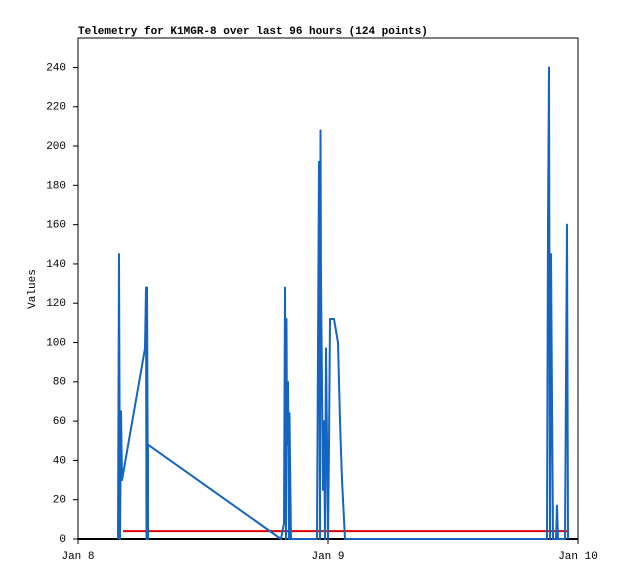 This screenshot has height=579, width=618. What do you see at coordinates (56, 226) in the screenshot?
I see `y-tick-label: 160` at bounding box center [56, 226].